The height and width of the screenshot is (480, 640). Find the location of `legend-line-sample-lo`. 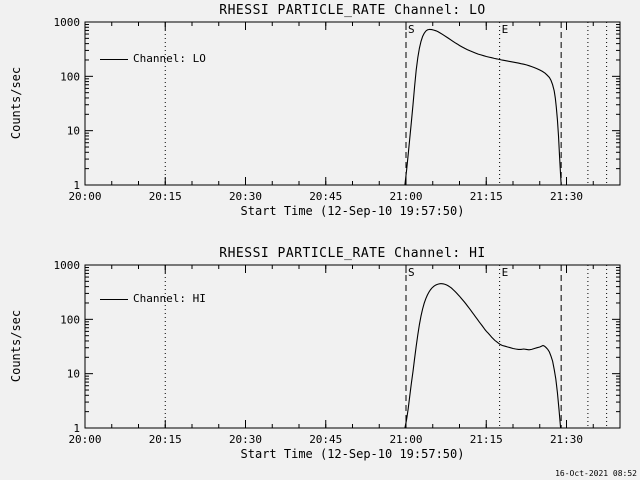

legend-line-sample-lo is located at coordinates (114, 59).